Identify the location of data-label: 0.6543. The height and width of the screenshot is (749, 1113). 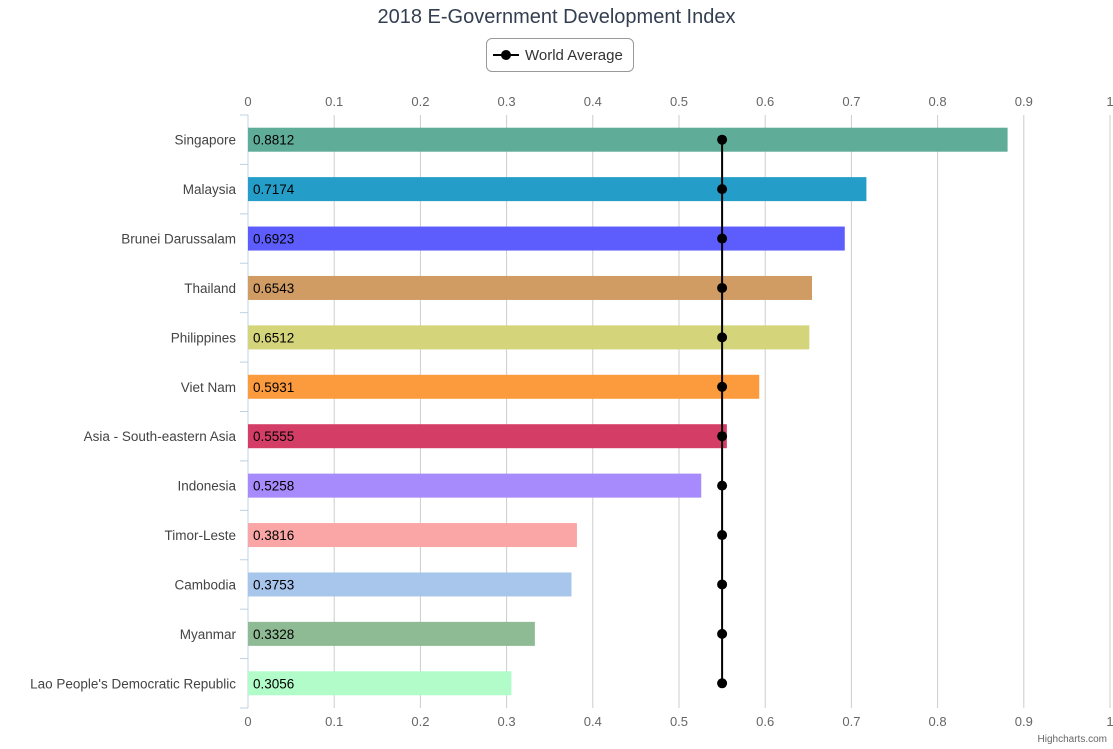
(273, 288).